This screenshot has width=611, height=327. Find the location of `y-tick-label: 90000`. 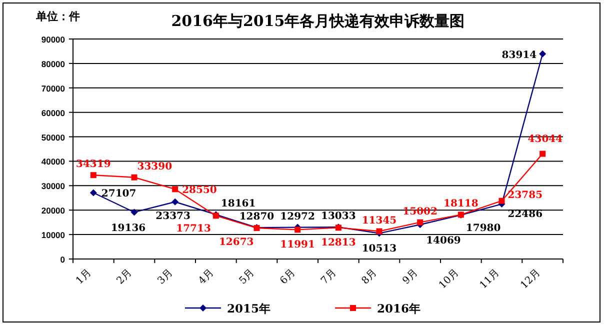

y-tick-label: 90000 is located at coordinates (53, 39).